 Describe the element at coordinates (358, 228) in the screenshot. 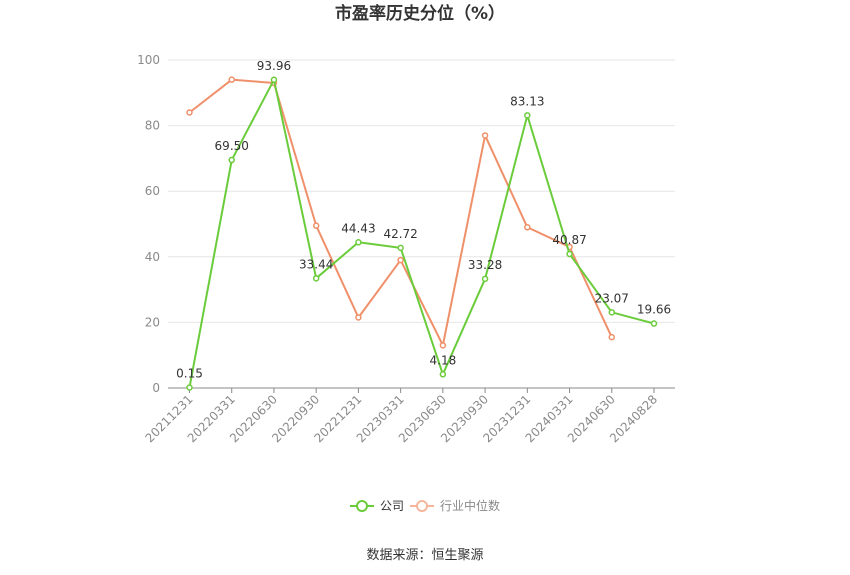

I see `data-label: 44.43` at that location.